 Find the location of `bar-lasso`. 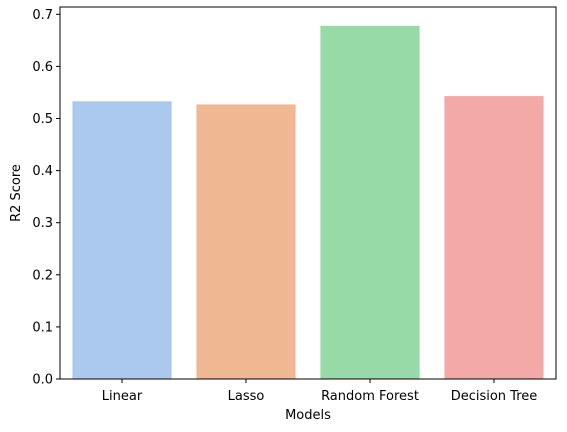

bar-lasso is located at coordinates (246, 241).